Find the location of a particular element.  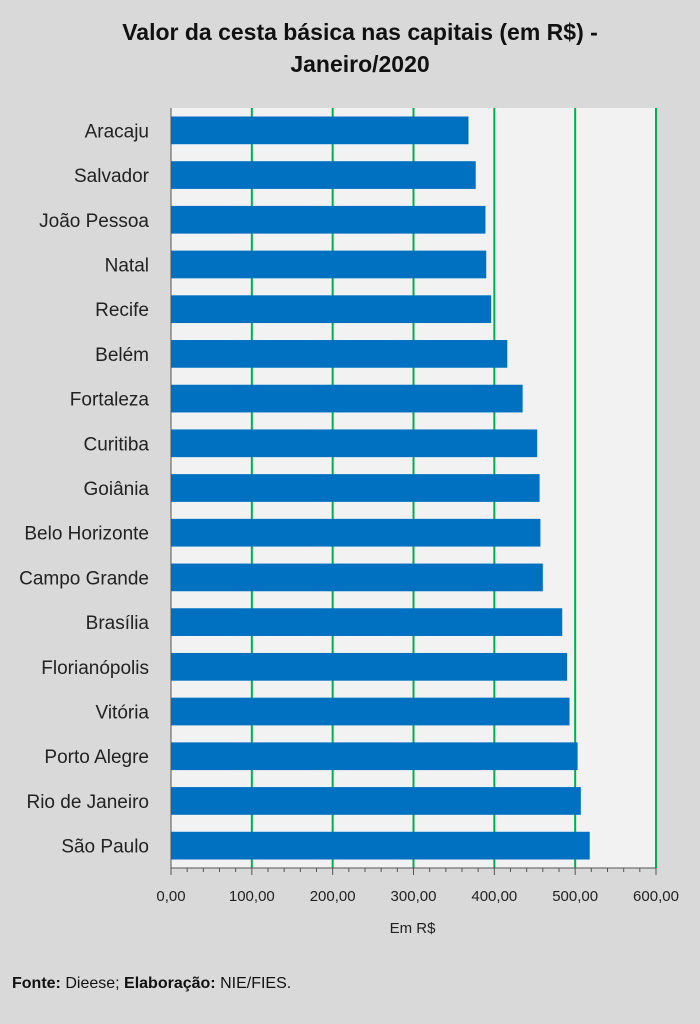

category-label: Salvador is located at coordinates (112, 176).